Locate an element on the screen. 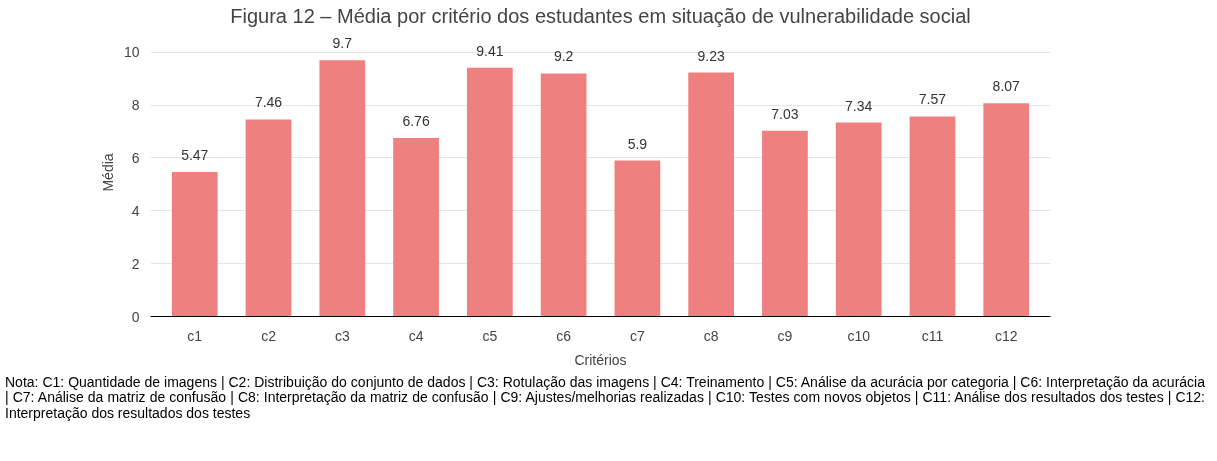 This screenshot has width=1217, height=461. data-label: 6.76 is located at coordinates (416, 120).